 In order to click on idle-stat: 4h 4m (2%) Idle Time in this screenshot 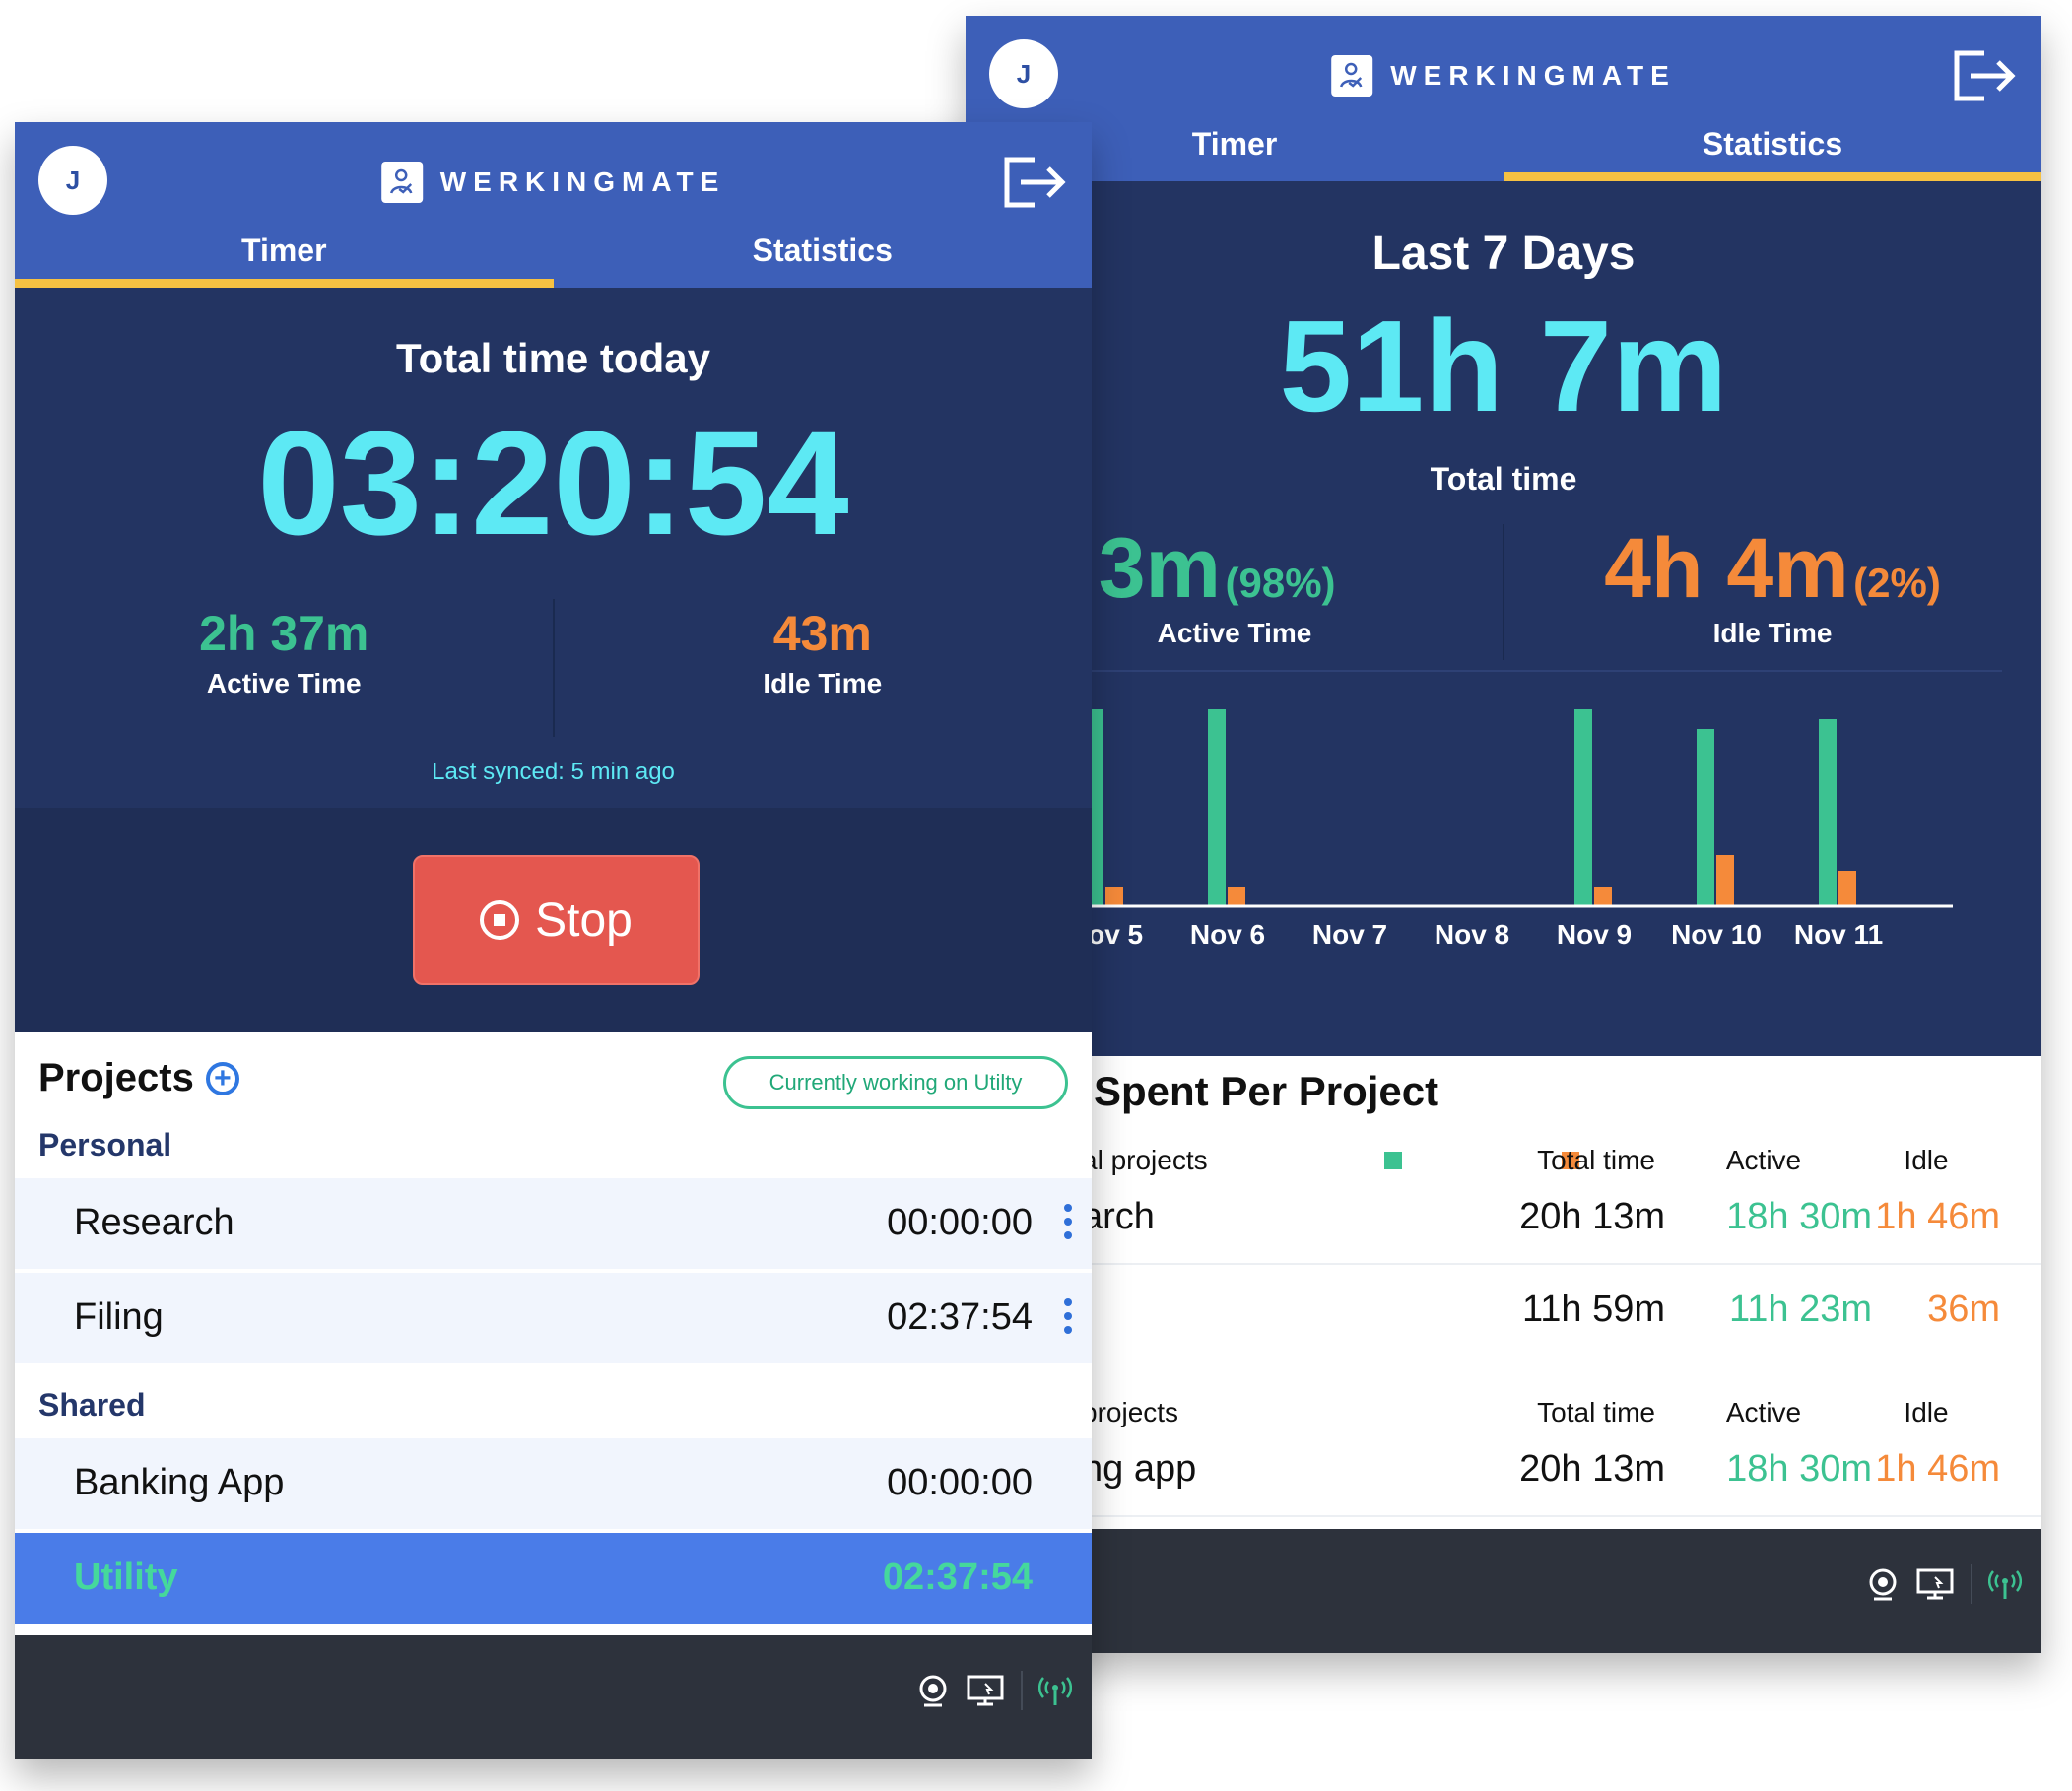, I will do `click(1773, 584)`.